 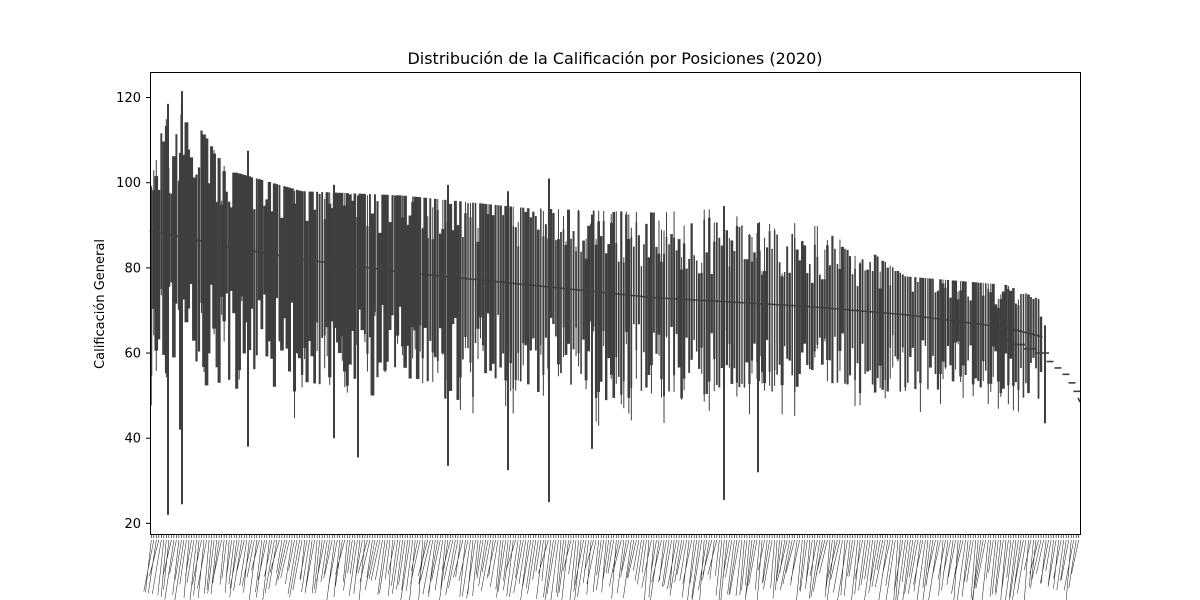 I want to click on x-tick-labels, so click(x=611, y=569).